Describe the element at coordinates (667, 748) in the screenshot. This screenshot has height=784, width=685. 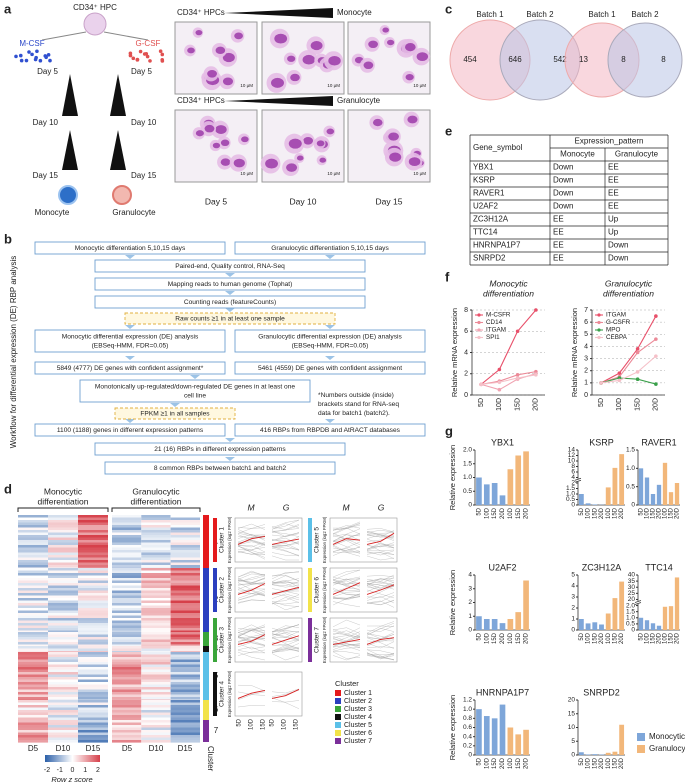
I see `legend-label: Granulocytic` at that location.